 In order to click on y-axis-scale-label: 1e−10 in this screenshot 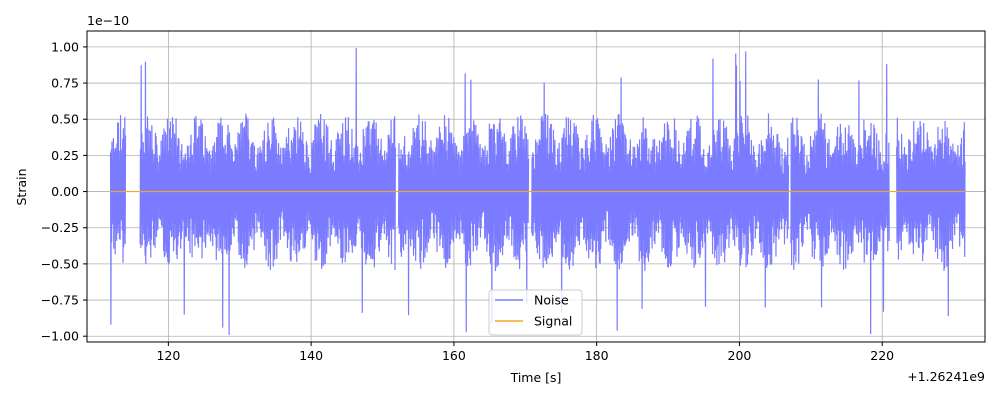, I will do `click(108, 20)`.